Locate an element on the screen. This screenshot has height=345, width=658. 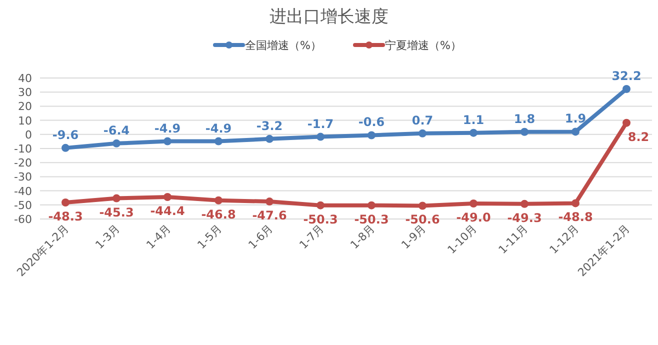
y-tick-label: -40 is located at coordinates (23, 191).